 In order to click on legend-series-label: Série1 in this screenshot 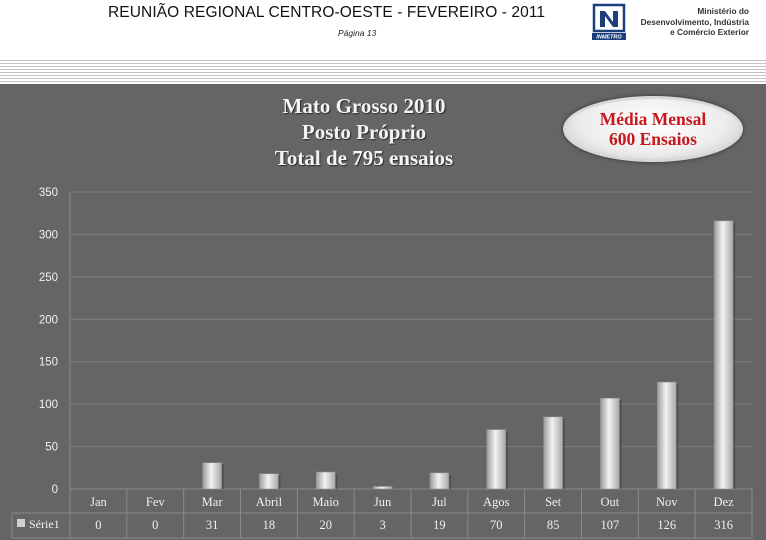, I will do `click(44, 524)`.